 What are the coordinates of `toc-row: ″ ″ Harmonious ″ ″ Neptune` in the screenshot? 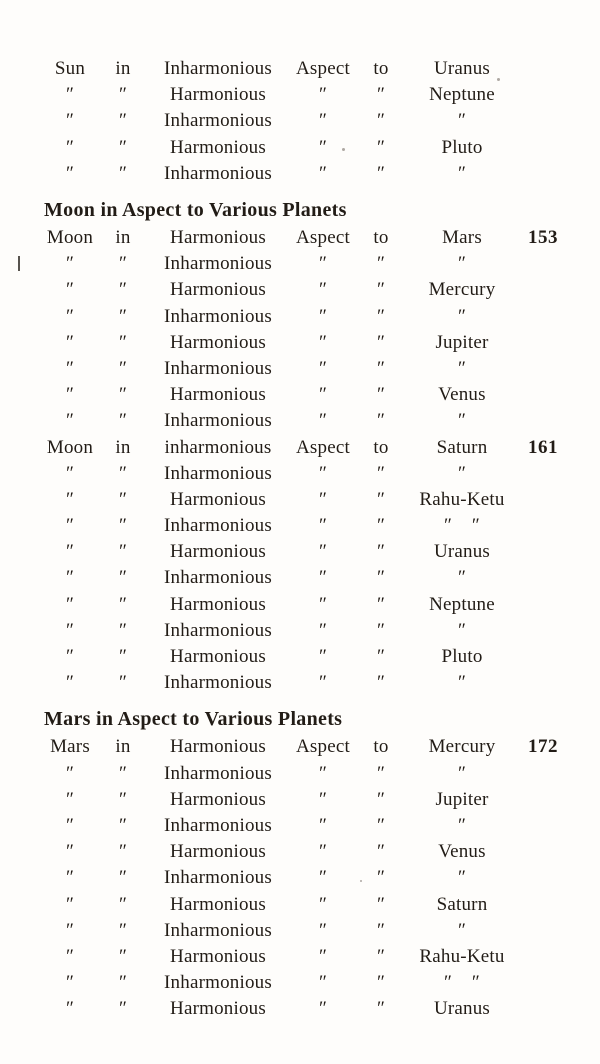 It's located at (318, 605).